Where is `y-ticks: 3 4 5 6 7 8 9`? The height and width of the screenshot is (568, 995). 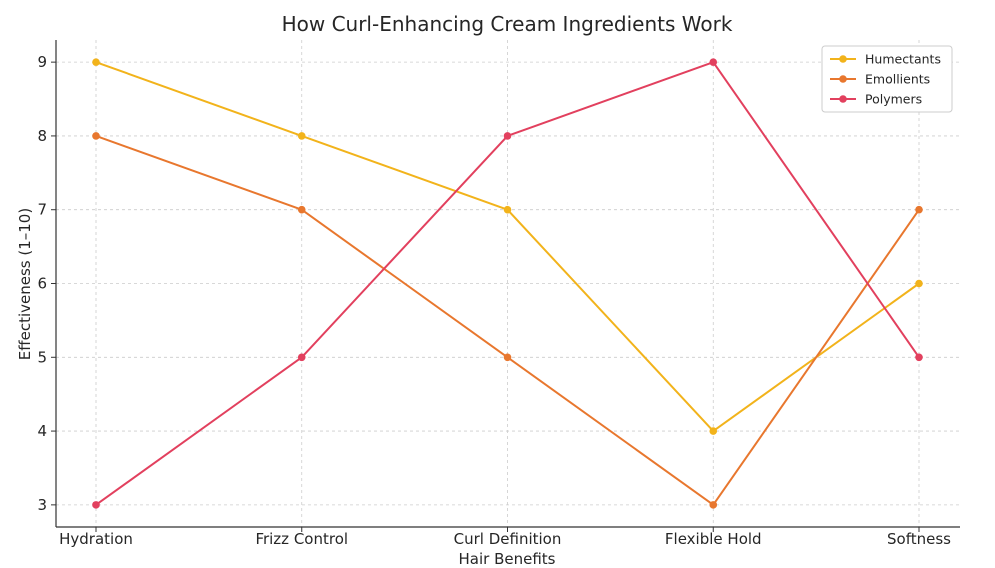
y-ticks: 3 4 5 6 7 8 9 is located at coordinates (46, 283).